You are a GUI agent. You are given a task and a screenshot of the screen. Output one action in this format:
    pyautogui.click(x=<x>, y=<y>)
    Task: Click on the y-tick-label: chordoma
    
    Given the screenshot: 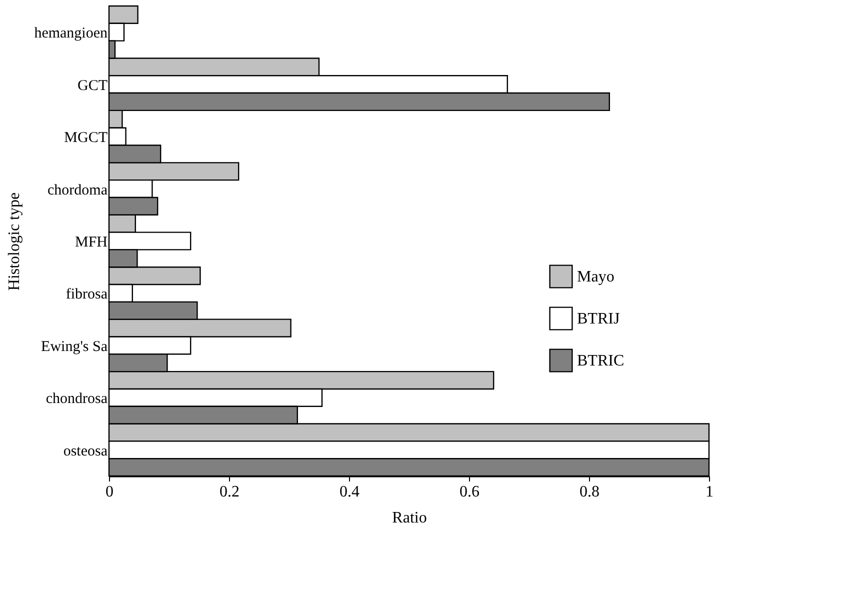 What is the action you would take?
    pyautogui.click(x=78, y=190)
    